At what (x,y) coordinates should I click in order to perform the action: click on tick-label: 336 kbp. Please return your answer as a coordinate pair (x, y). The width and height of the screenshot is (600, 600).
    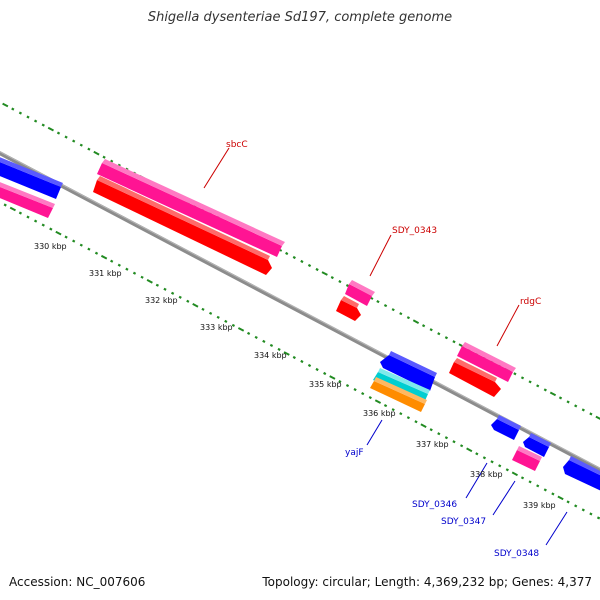
    Looking at the image, I should click on (379, 413).